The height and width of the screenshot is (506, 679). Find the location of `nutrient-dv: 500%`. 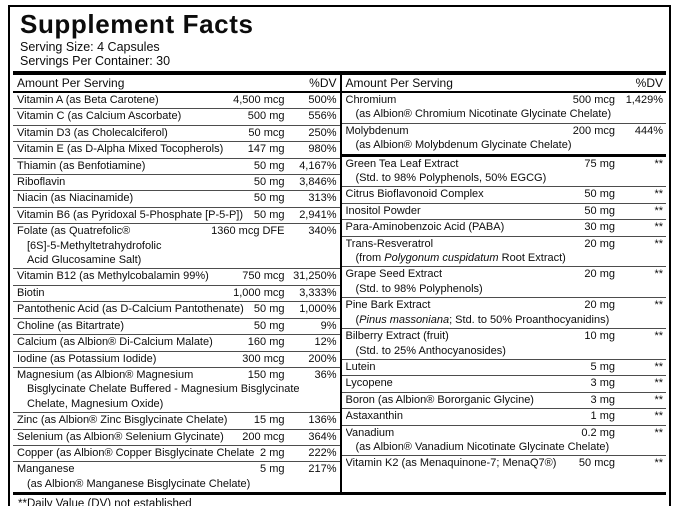

nutrient-dv: 500% is located at coordinates (322, 100).